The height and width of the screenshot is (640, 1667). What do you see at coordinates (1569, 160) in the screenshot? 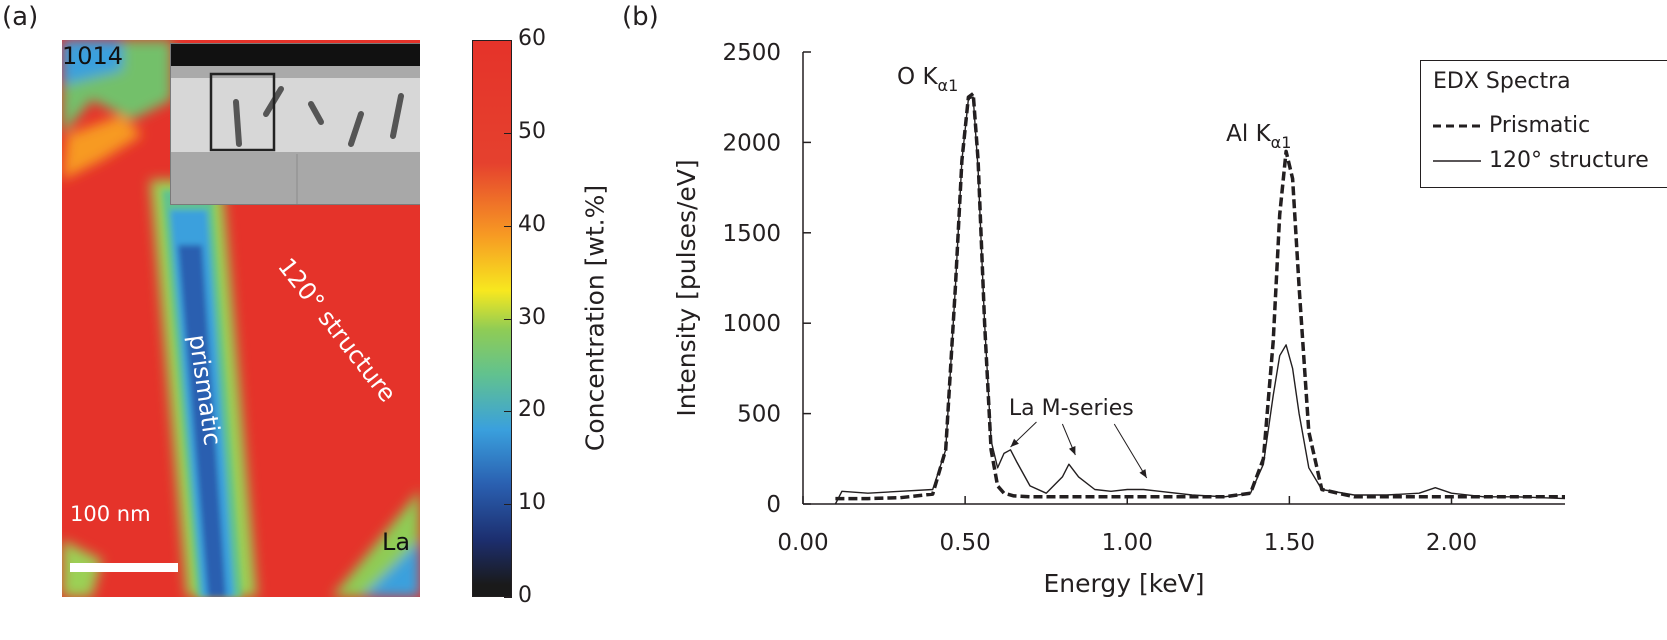
I see `legend-item-120-structure: 120° structure` at bounding box center [1569, 160].